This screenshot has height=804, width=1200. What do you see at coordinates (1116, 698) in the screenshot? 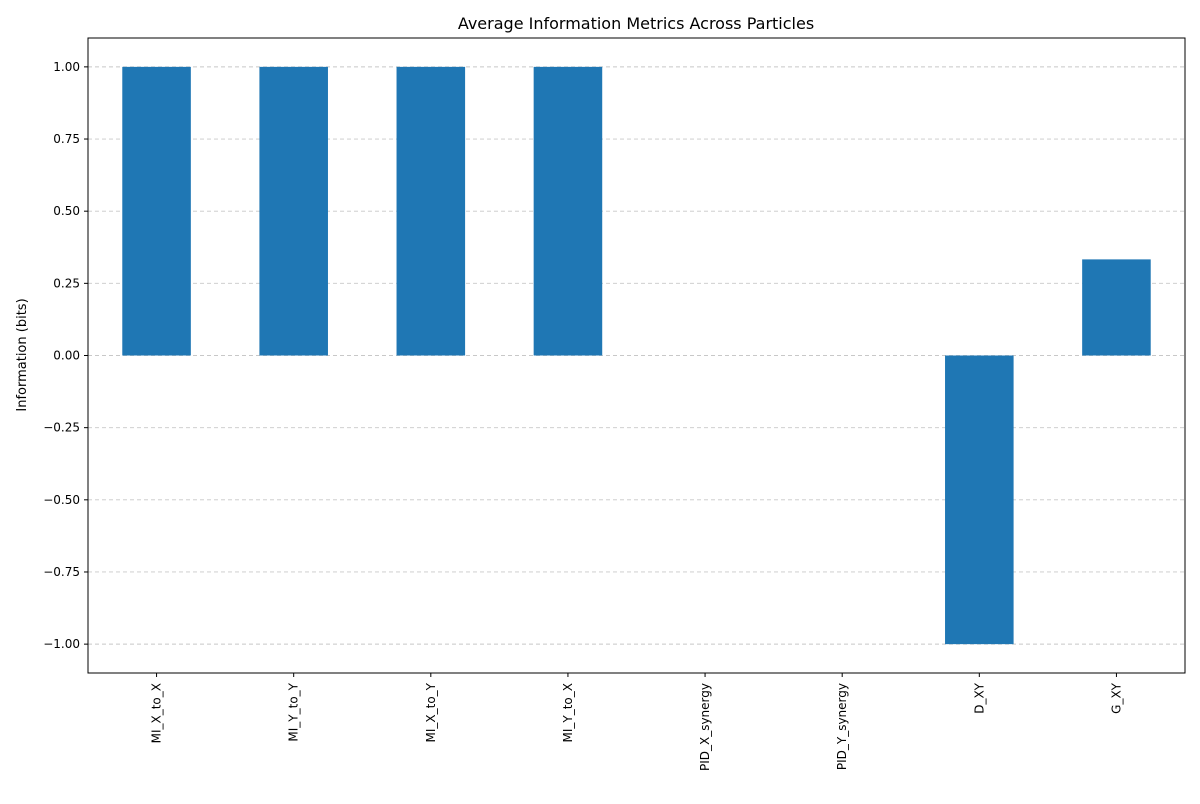
I see `x-tick-label: G_XY` at bounding box center [1116, 698].